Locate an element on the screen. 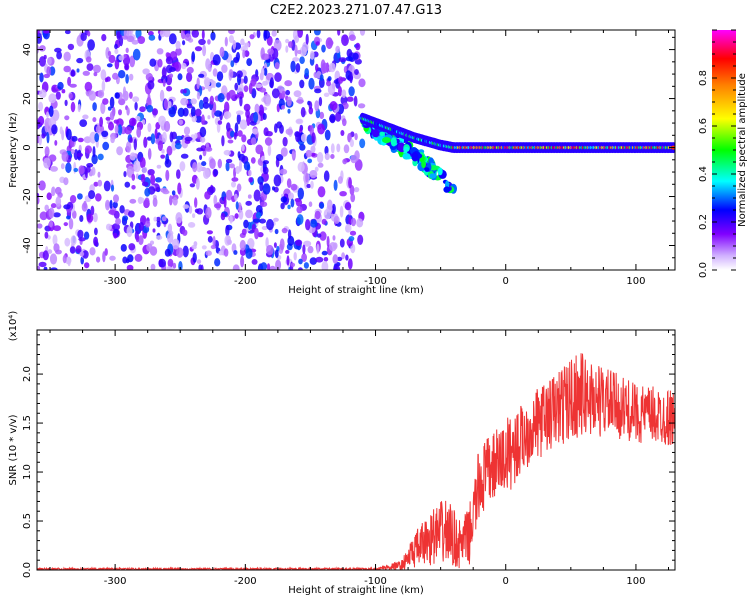 This screenshot has height=600, width=750. colorbar-label: Normalized spectral amplitude is located at coordinates (742, 150).